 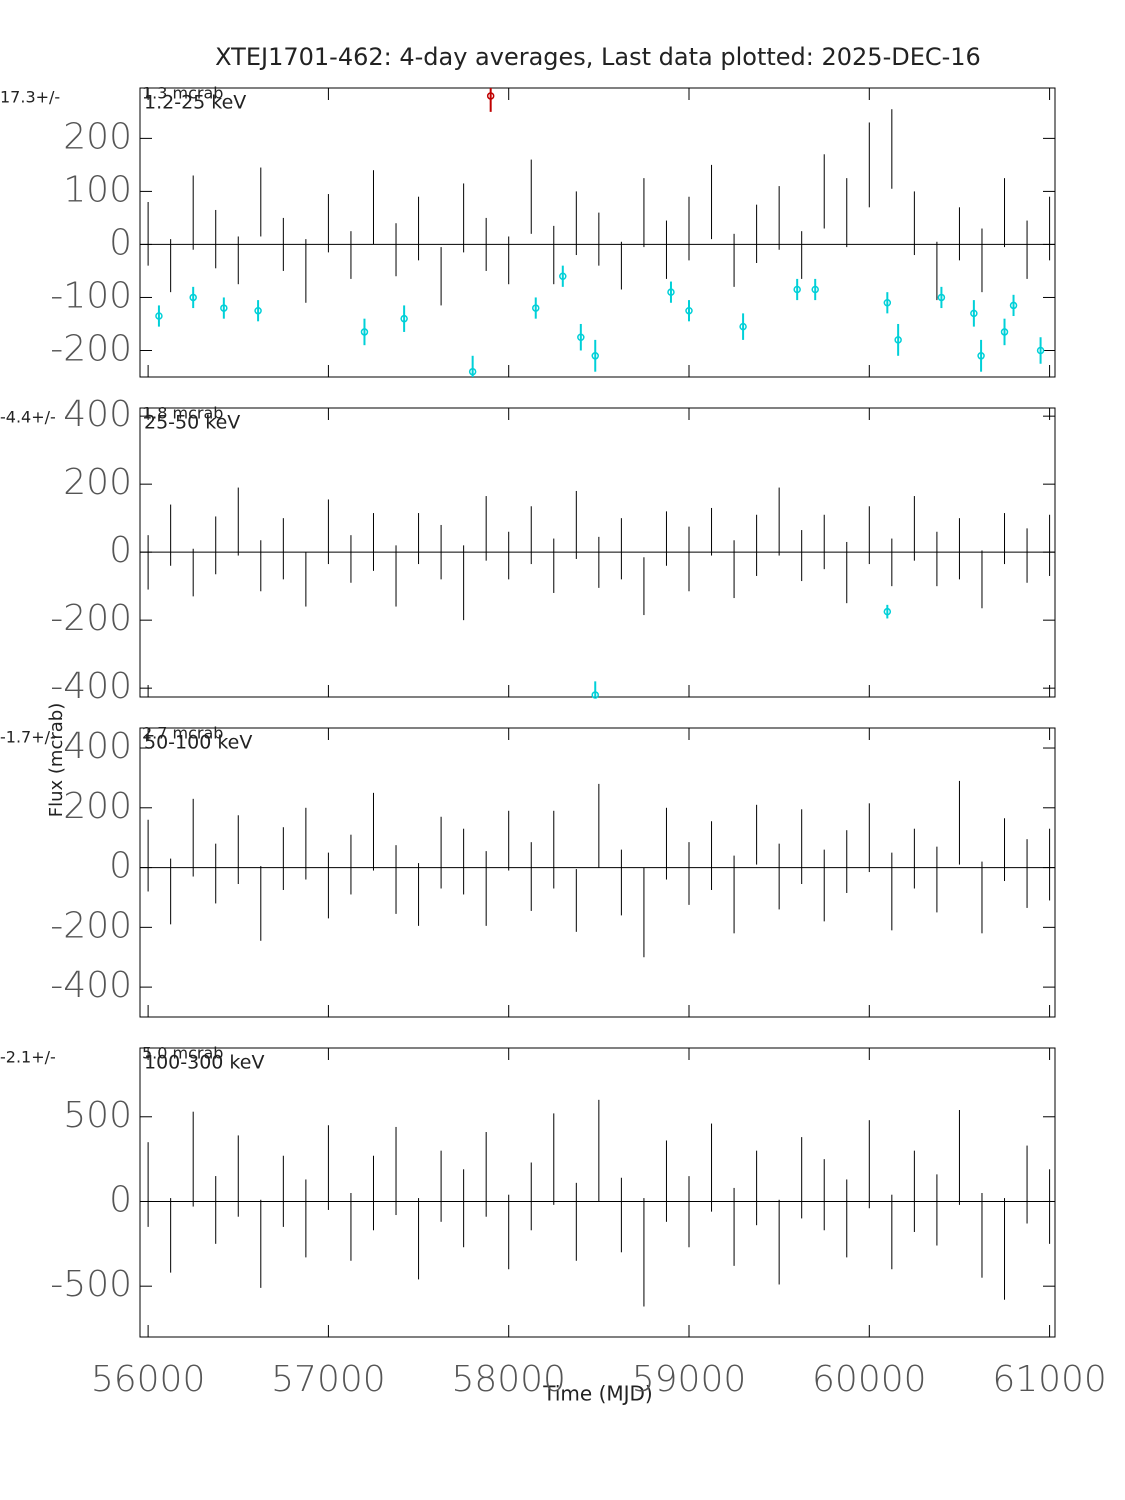 I want to click on x-tick-label: 56000, so click(x=148, y=1379).